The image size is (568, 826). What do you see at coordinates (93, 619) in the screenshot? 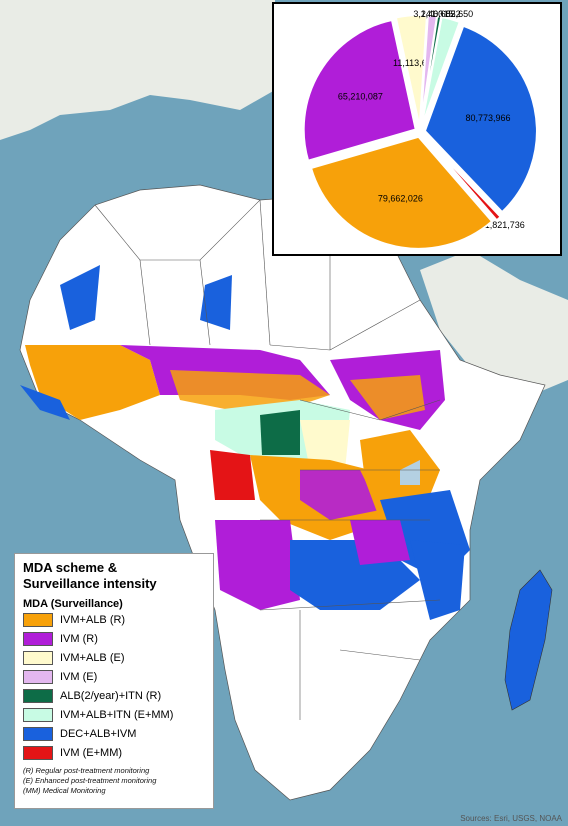
I see `legend-label: IVM+ALB (R)` at bounding box center [93, 619].